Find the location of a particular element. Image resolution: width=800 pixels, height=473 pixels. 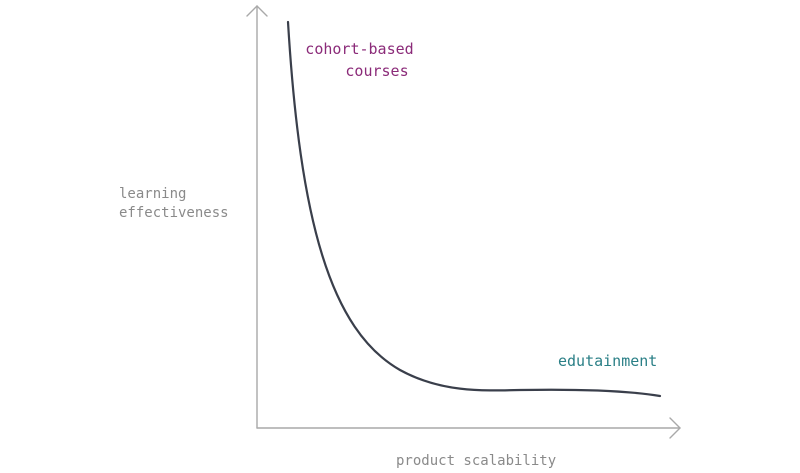

y-axis-arrowhead is located at coordinates (257, 11).